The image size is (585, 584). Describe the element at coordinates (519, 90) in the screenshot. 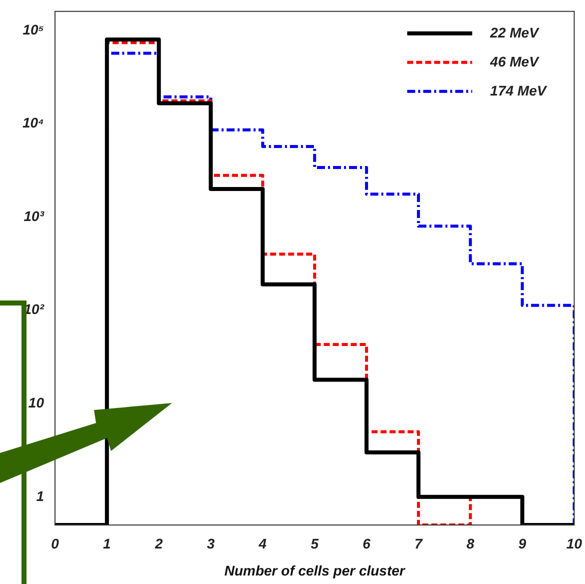

I see `legend-label: 174 MeV` at that location.